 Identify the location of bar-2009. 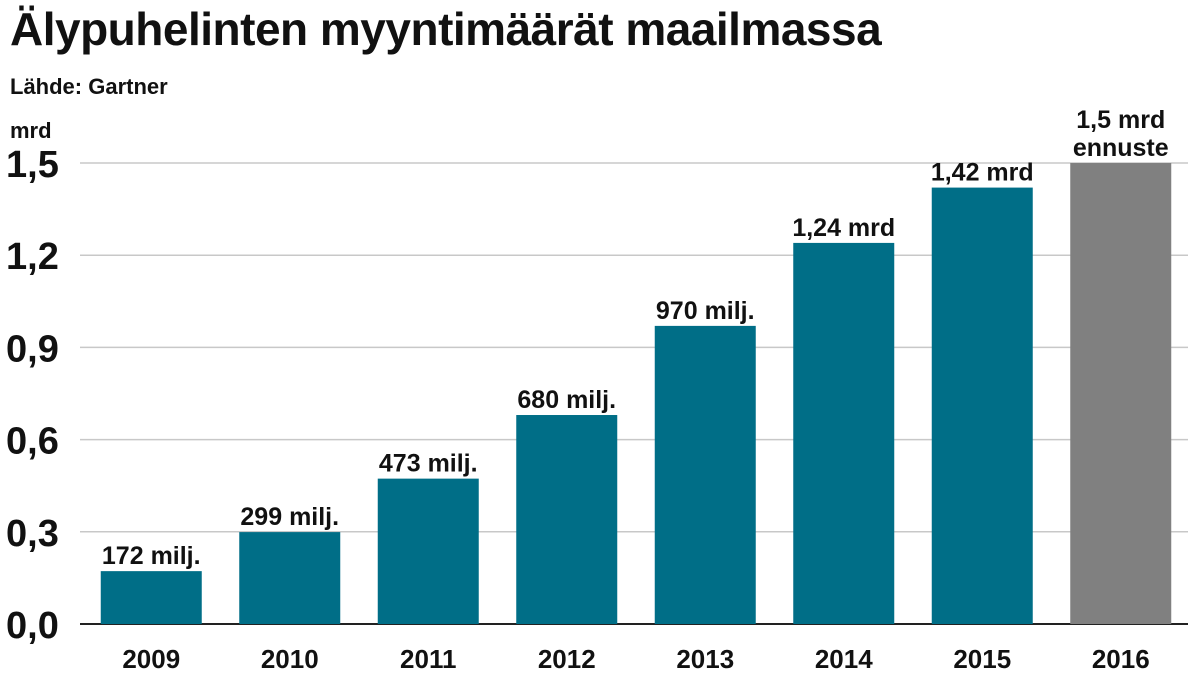
(151, 597).